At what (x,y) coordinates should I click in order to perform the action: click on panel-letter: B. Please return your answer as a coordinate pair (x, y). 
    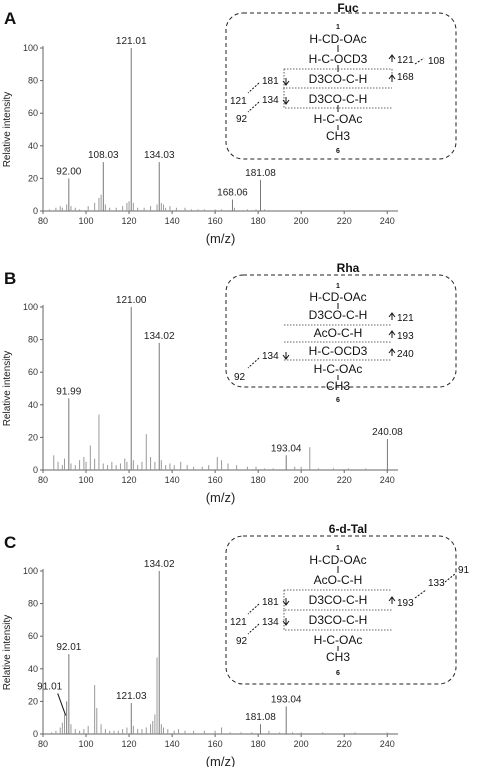
    Looking at the image, I should click on (10, 278).